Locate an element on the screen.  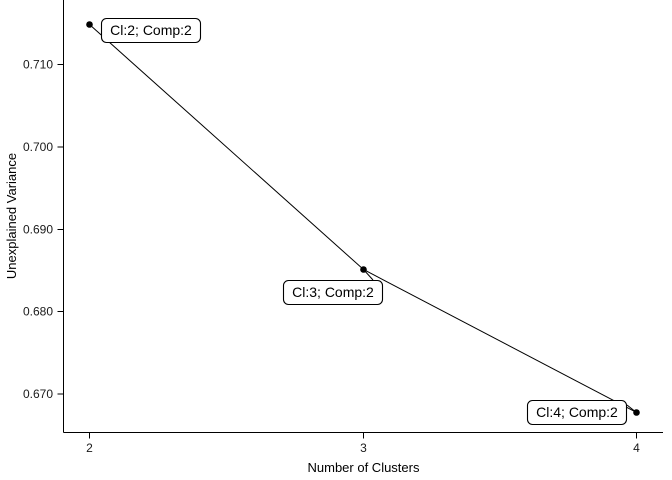
point-label-cluster-3: Cl:3; Comp:2 is located at coordinates (333, 292).